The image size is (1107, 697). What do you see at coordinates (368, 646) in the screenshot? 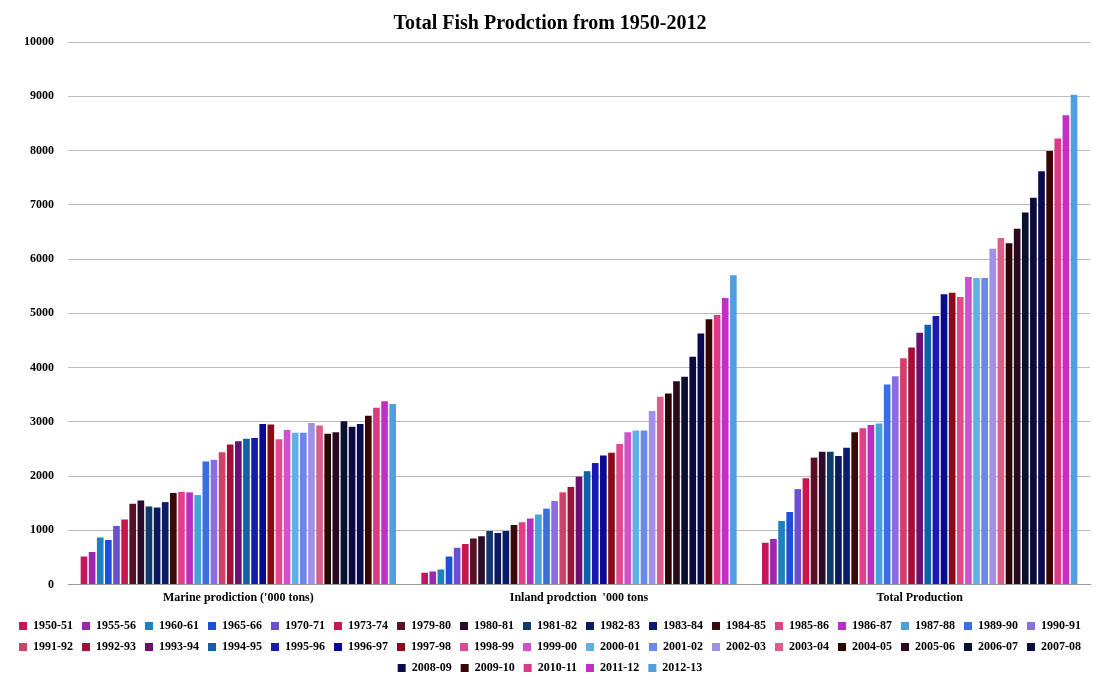
I see `legend-label: 1996-97` at bounding box center [368, 646].